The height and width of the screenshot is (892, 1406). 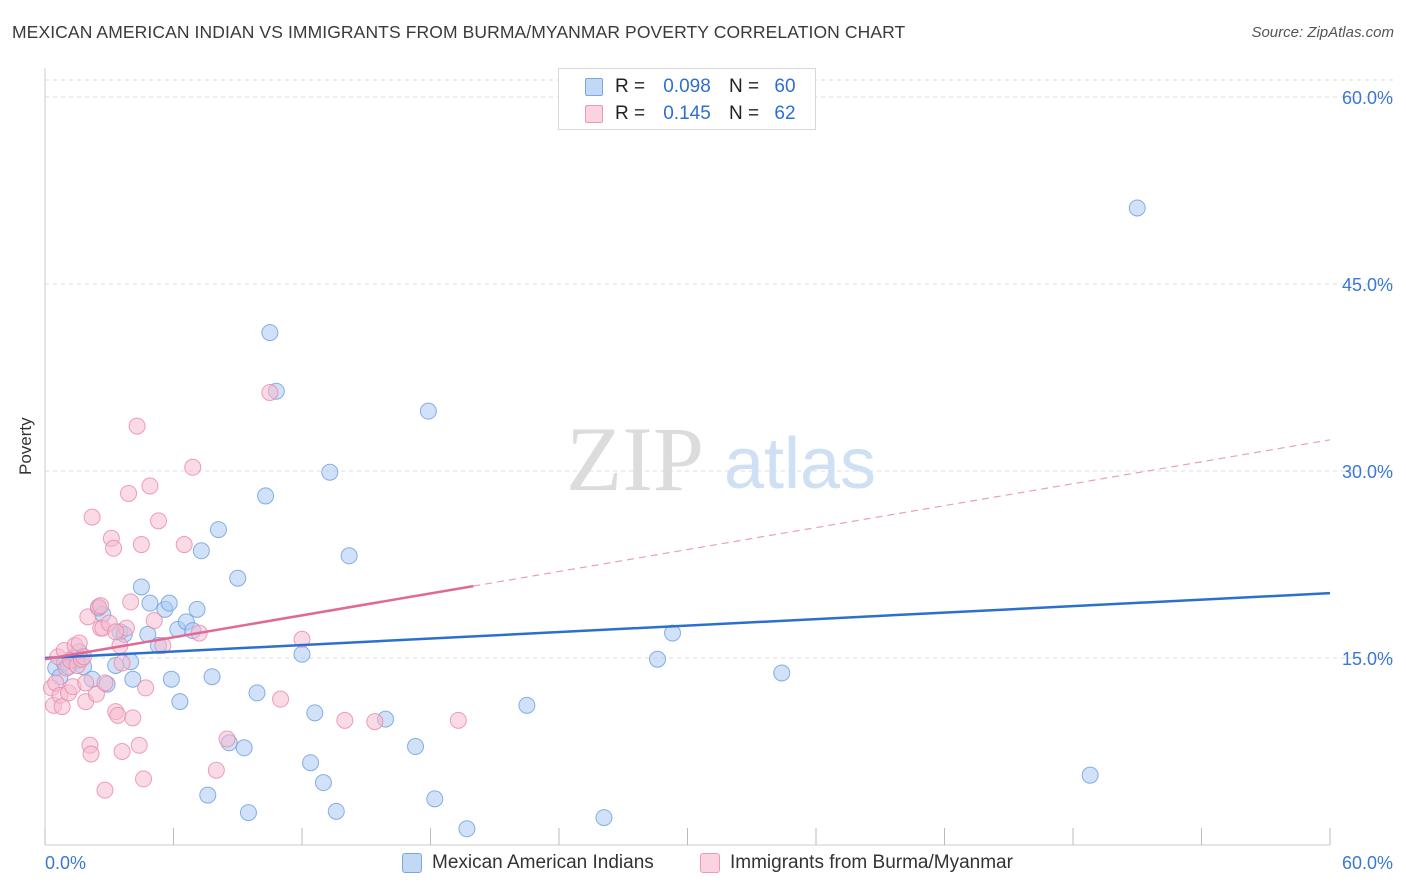 I want to click on legend-item-immigrants-burma: Immigrants from Burma/Myanmar, so click(x=856, y=863).